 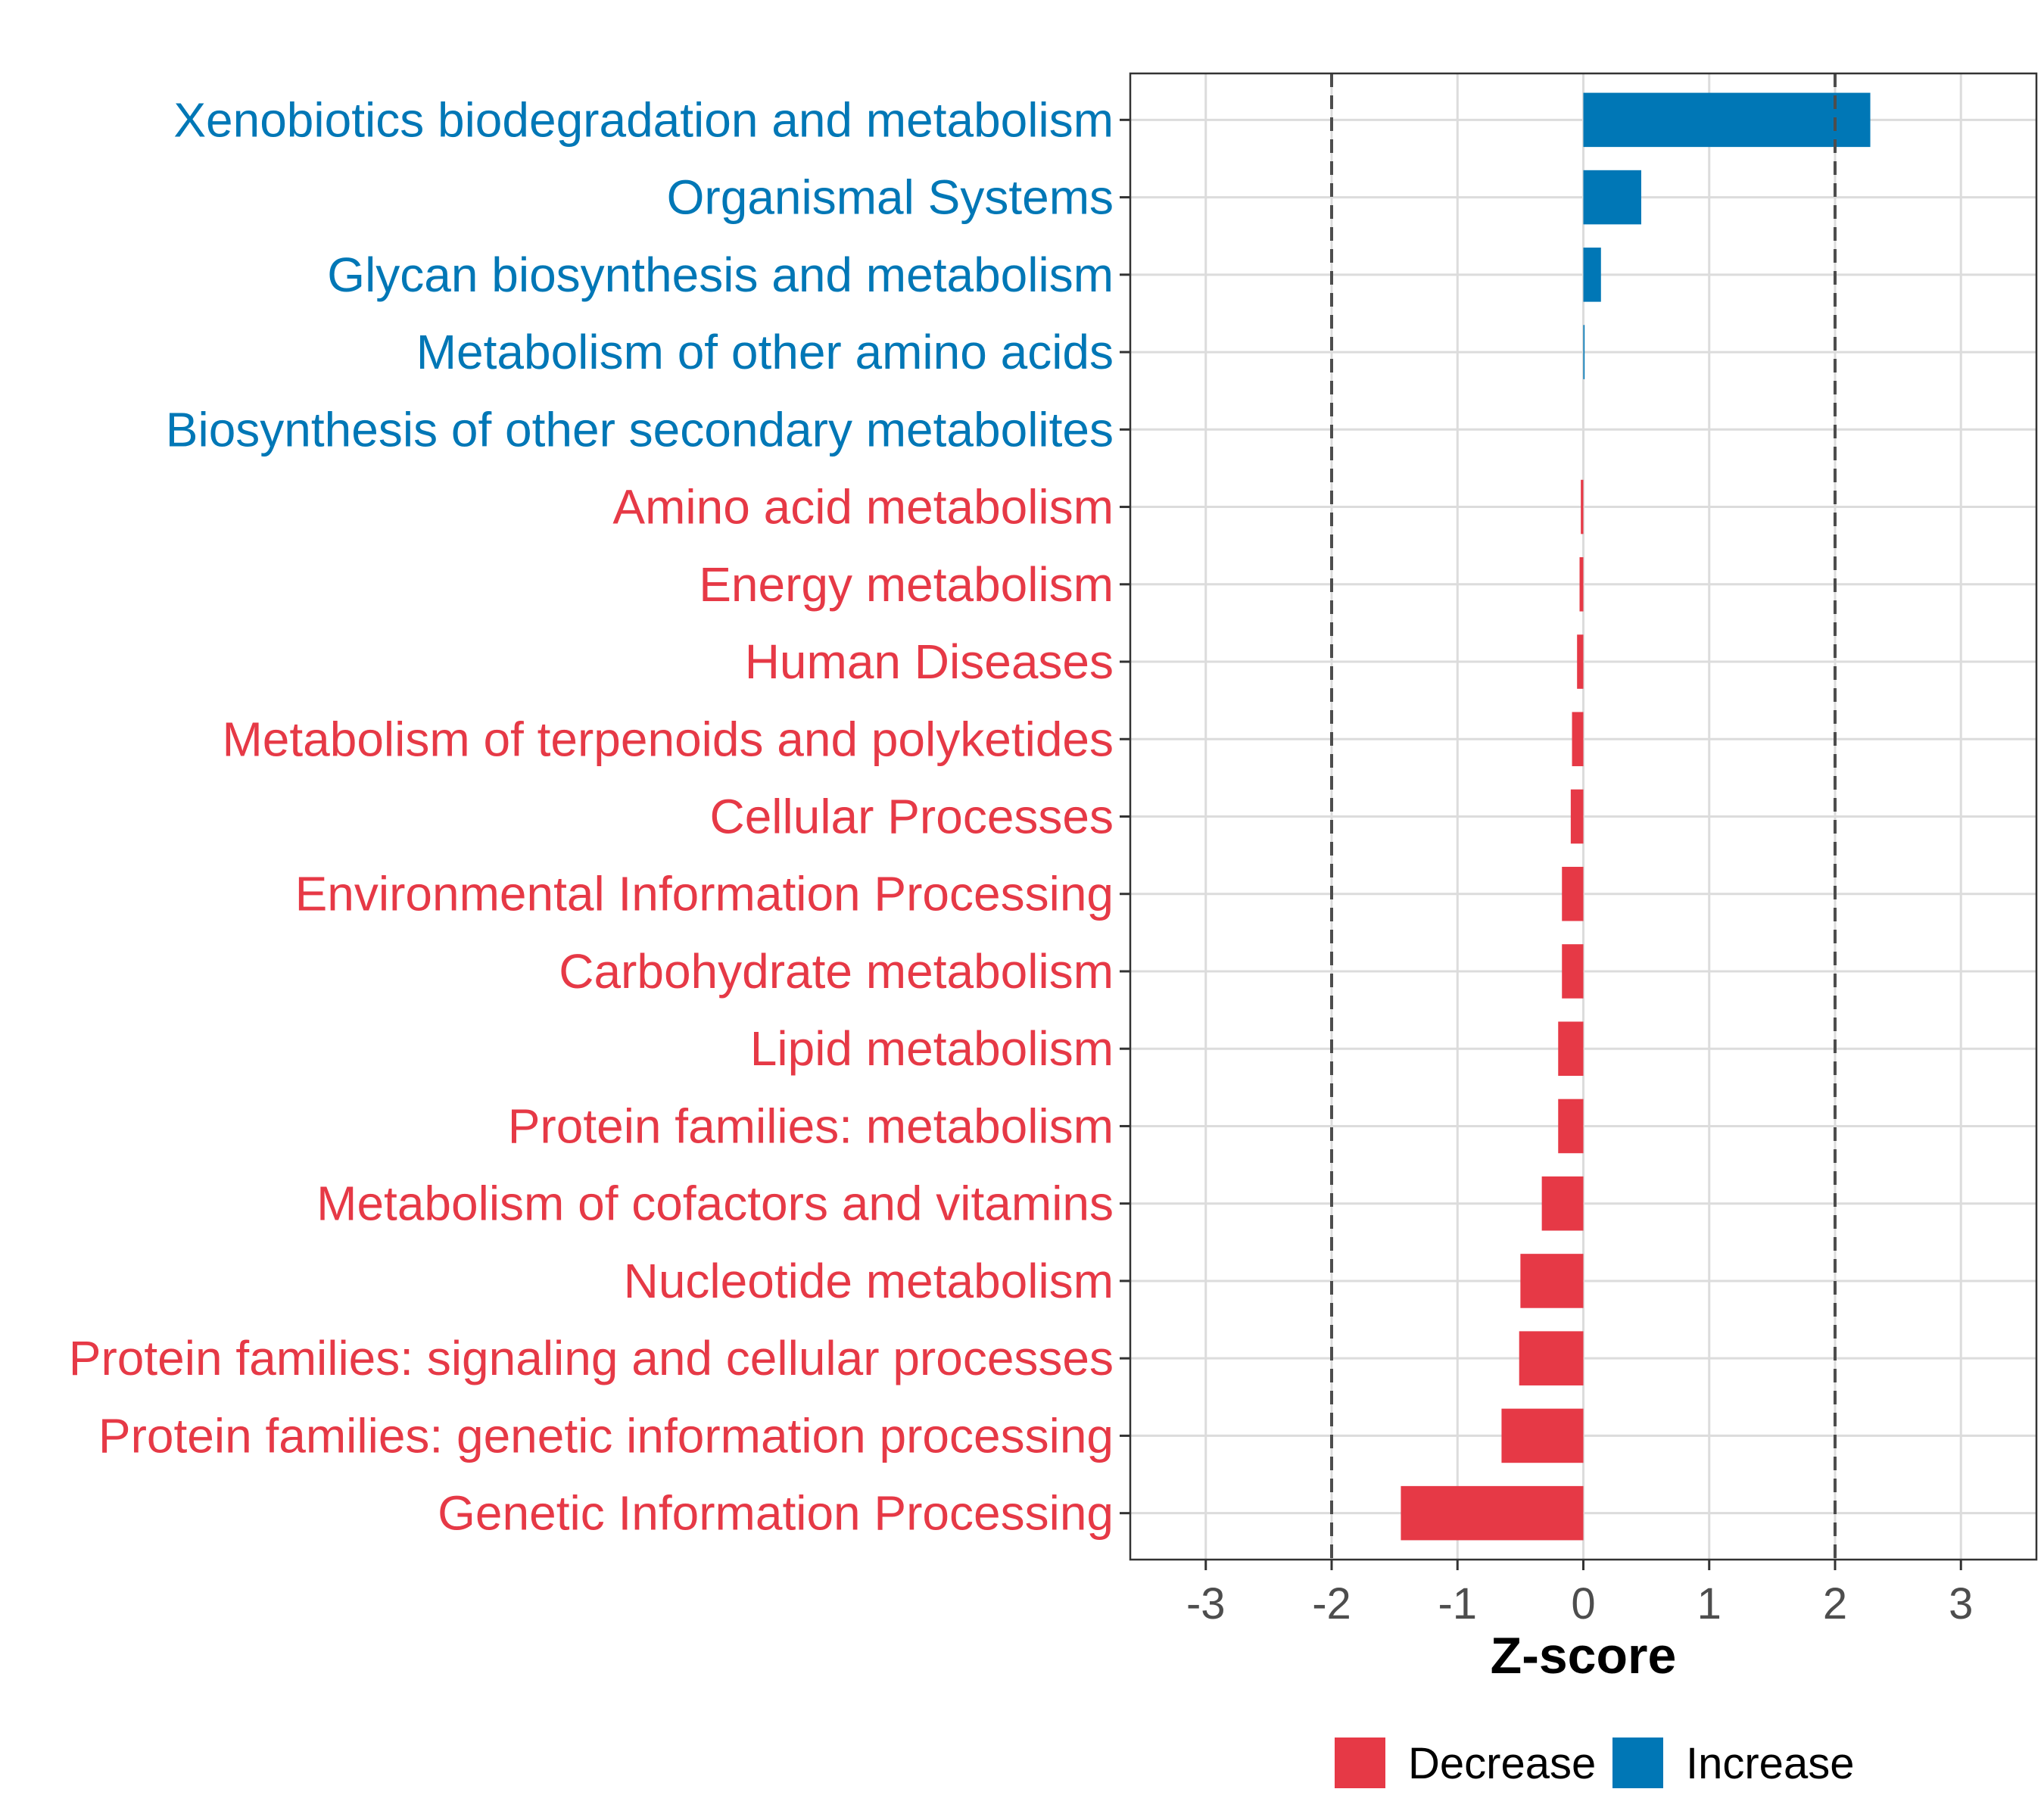 What do you see at coordinates (720, 275) in the screenshot?
I see `category-label: Glycan biosynthesis and metabolism` at bounding box center [720, 275].